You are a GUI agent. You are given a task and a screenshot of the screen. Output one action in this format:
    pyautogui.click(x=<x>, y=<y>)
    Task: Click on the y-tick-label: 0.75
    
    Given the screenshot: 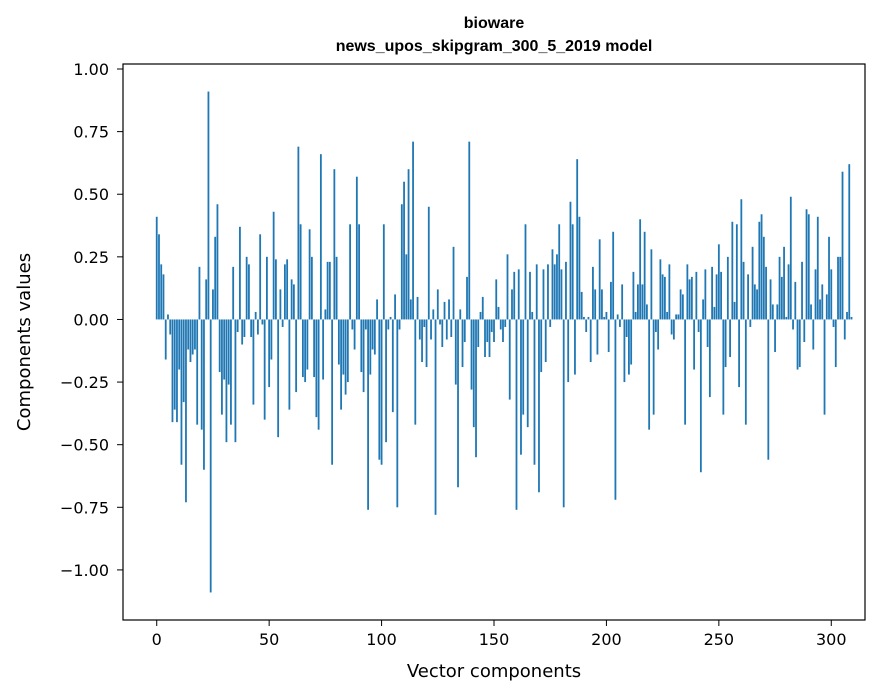 What is the action you would take?
    pyautogui.click(x=91, y=132)
    